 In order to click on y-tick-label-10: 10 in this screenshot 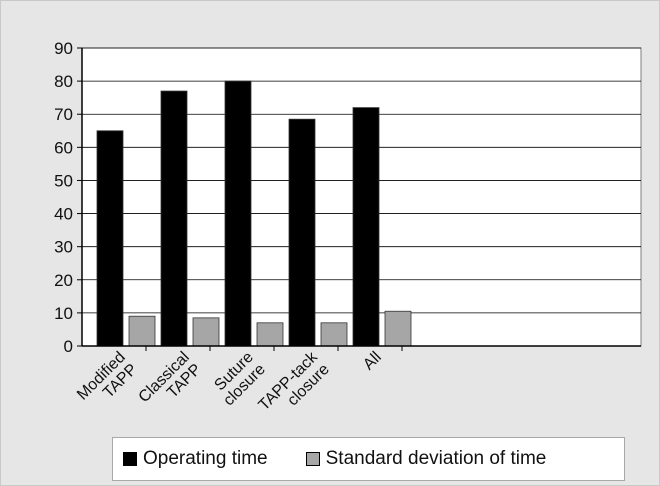, I will do `click(63, 313)`.